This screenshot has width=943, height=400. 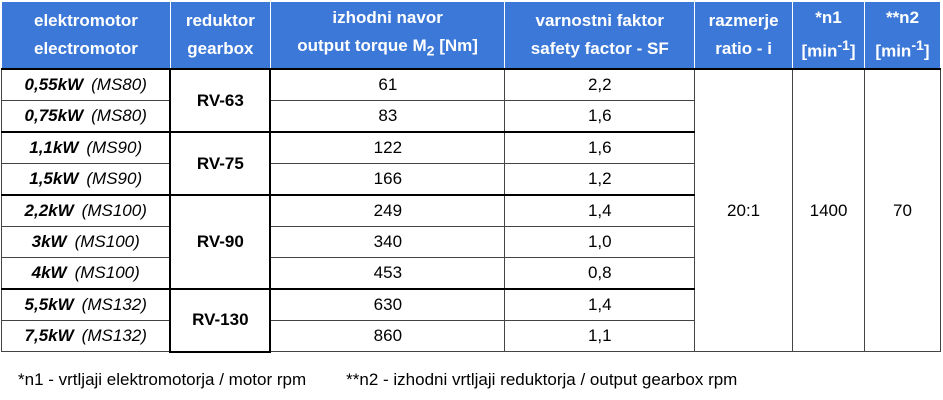 What do you see at coordinates (220, 48) in the screenshot?
I see `header-bottom: gearbox` at bounding box center [220, 48].